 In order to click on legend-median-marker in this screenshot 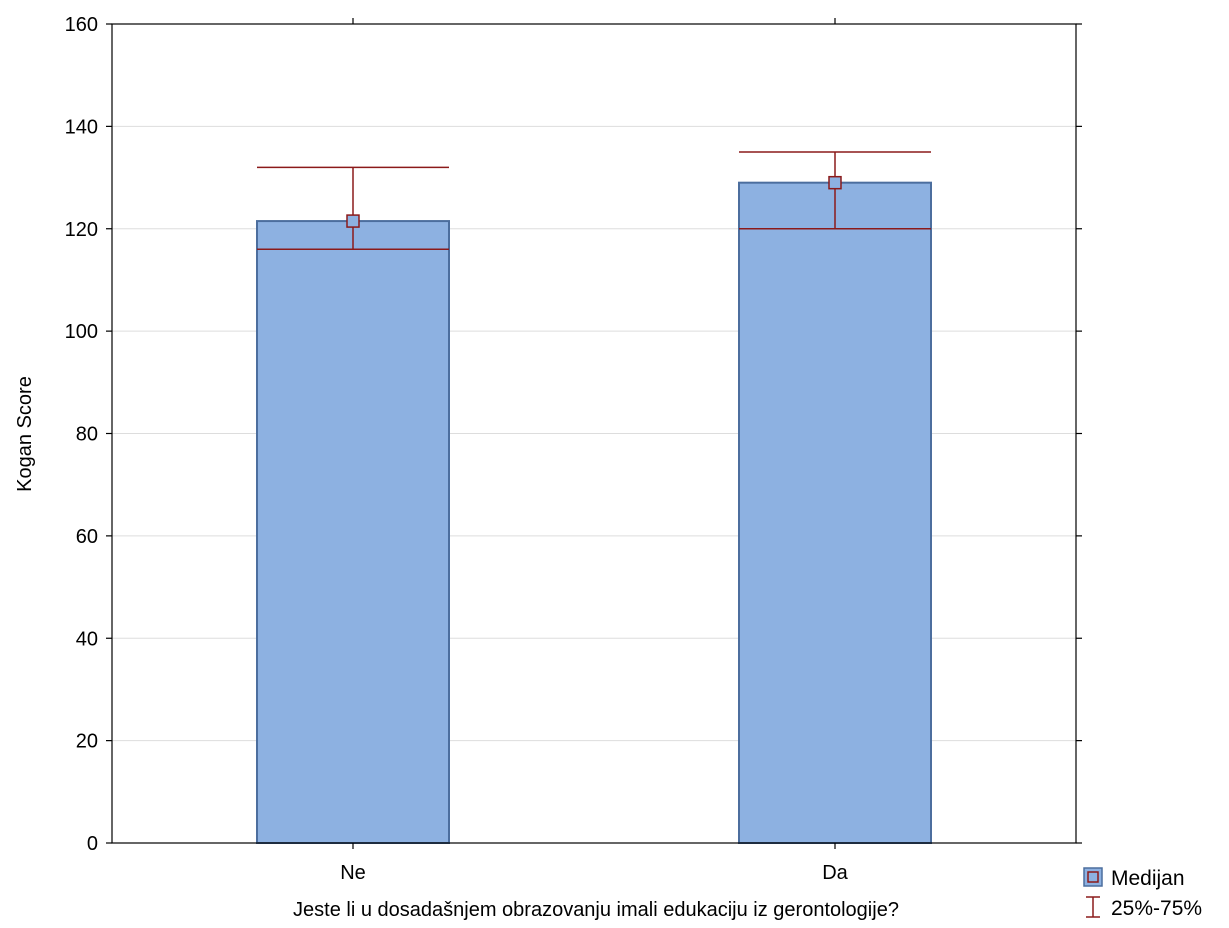, I will do `click(1093, 877)`.